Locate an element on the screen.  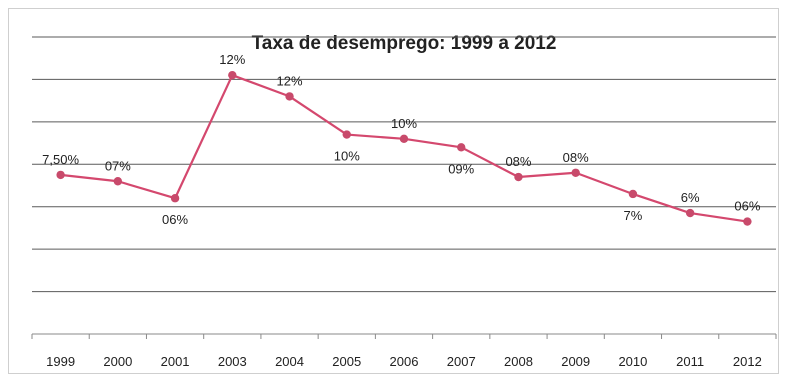
x-tick-label: 2006 is located at coordinates (404, 361).